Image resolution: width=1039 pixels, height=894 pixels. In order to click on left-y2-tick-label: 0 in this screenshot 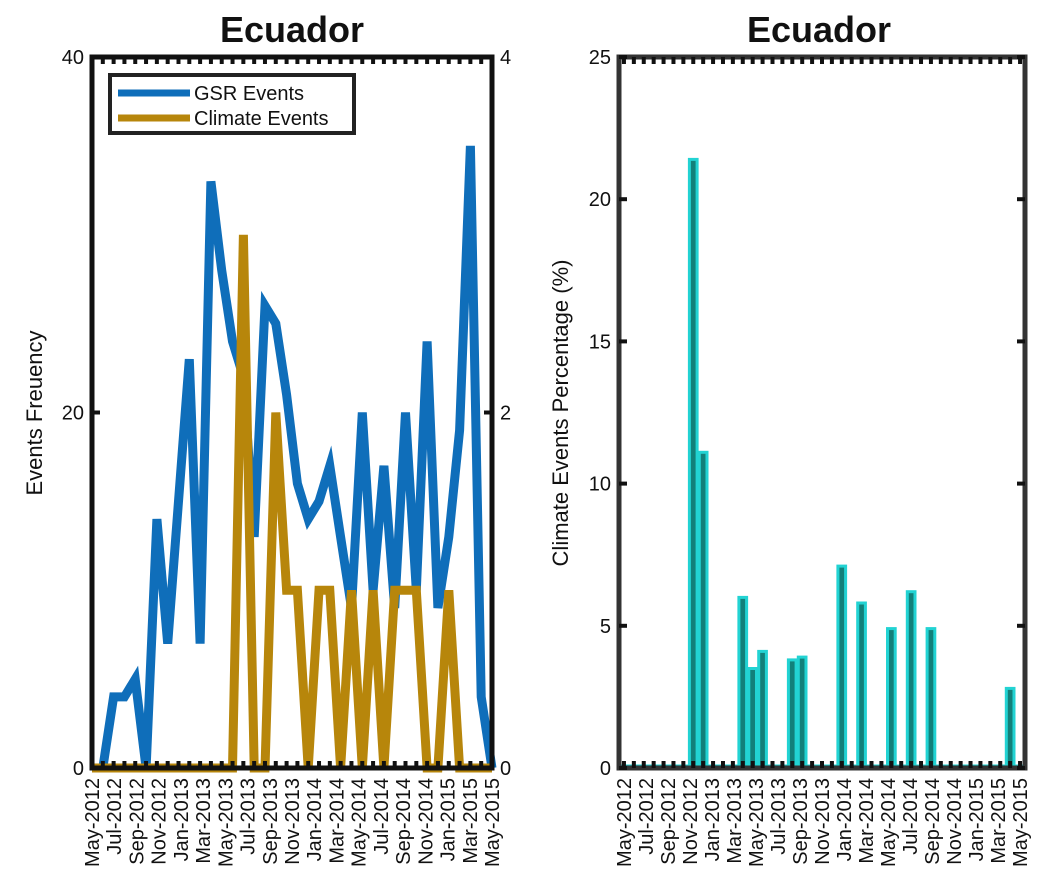, I will do `click(505, 769)`.